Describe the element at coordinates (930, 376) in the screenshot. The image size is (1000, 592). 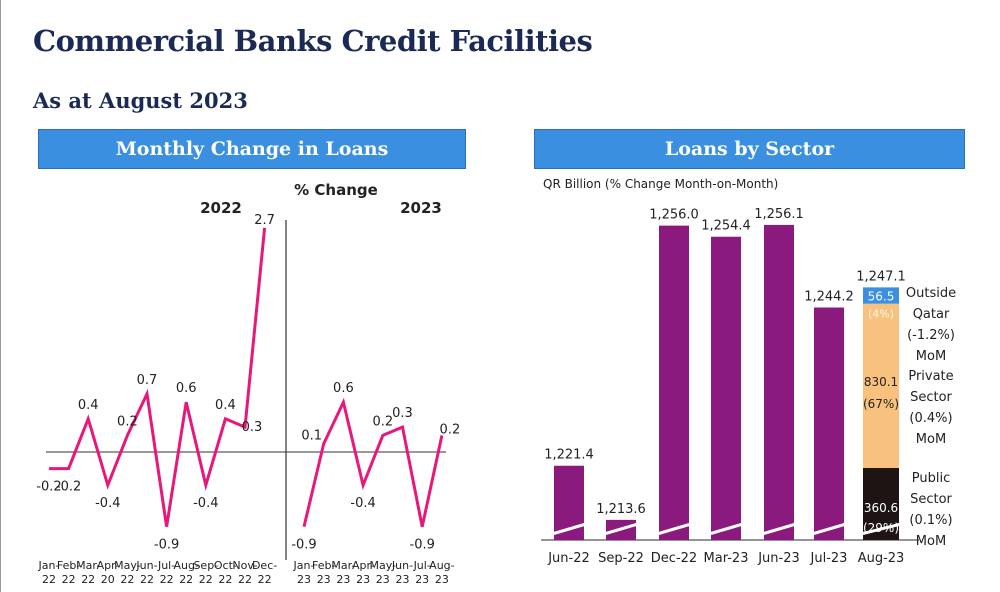
I see `stack-legend-label: Private` at that location.